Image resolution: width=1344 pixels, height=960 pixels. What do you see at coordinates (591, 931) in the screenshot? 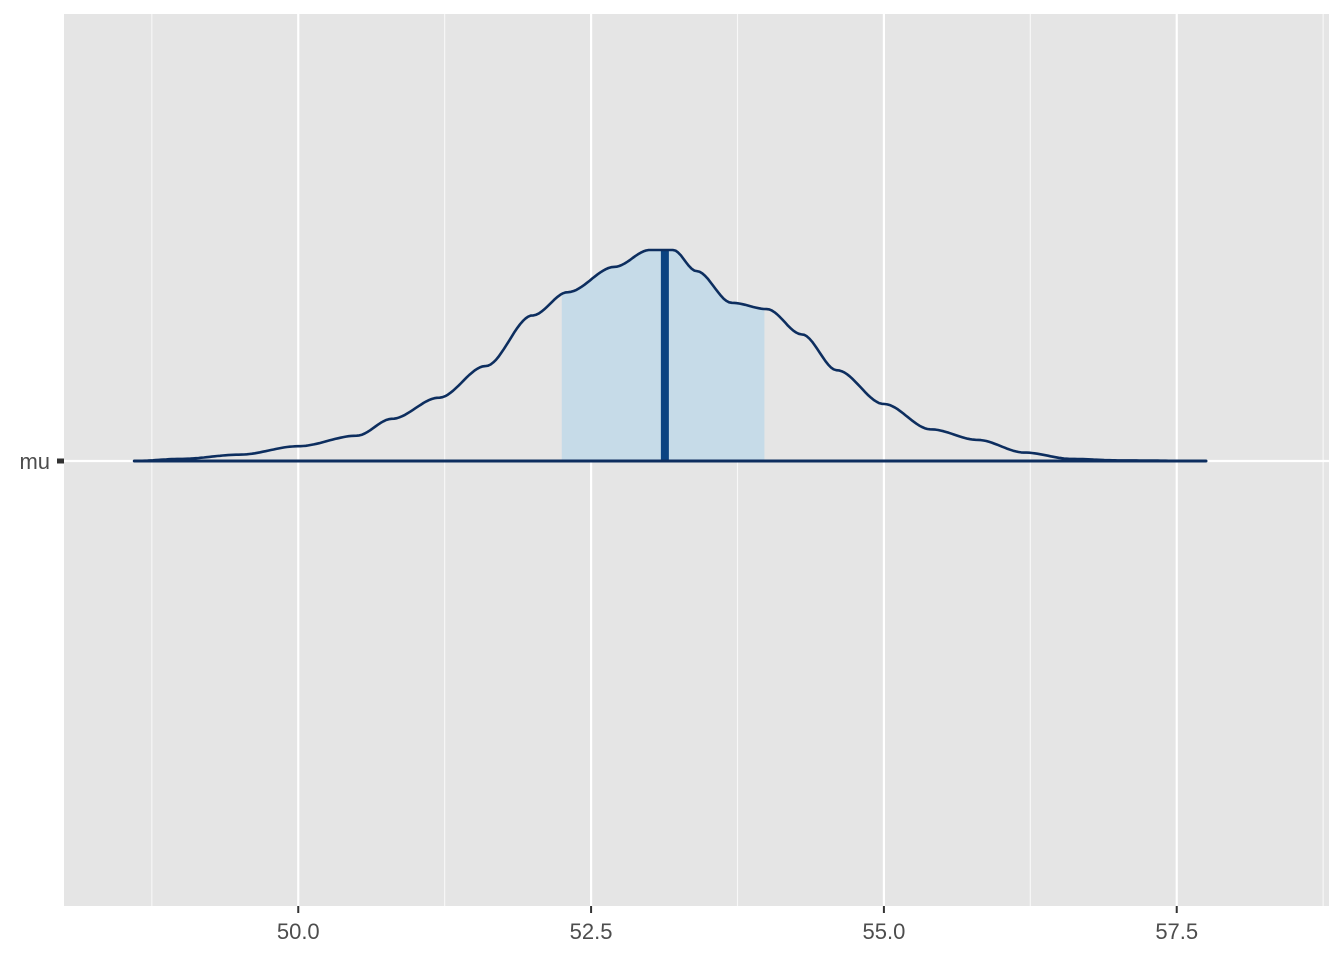
I see `x-tick-label: 52.5` at bounding box center [591, 931].